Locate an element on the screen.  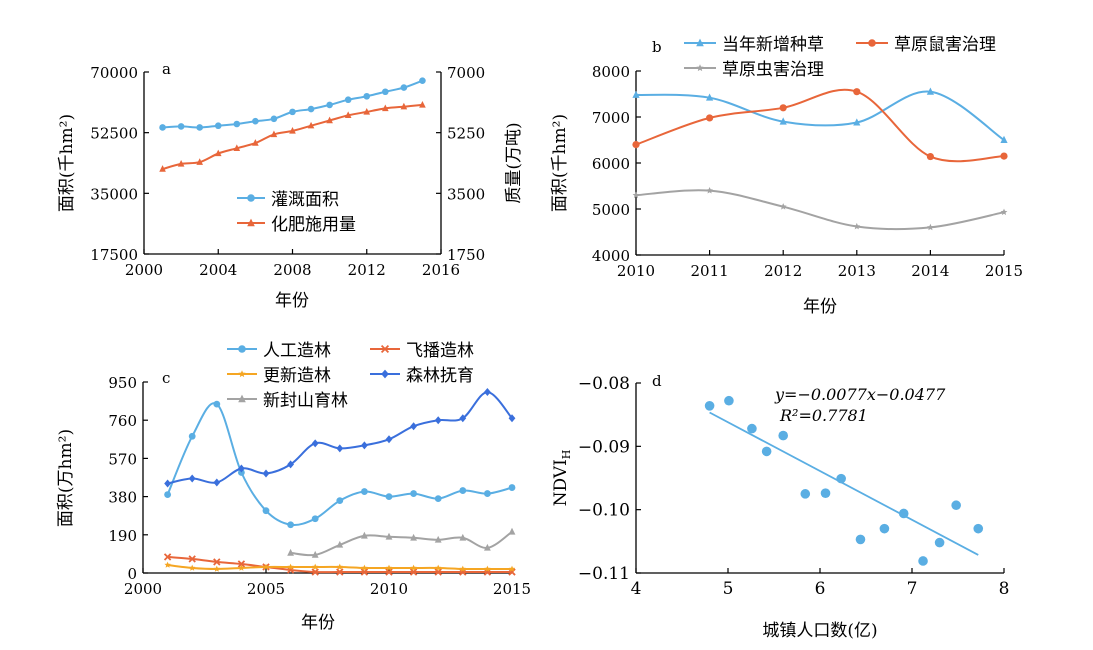
legend-label: 人工造林 is located at coordinates (297, 351).